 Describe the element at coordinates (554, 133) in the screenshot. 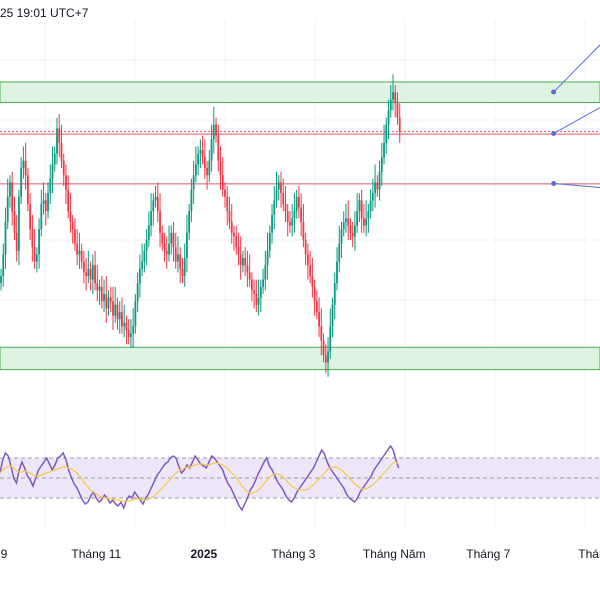

I see `trendline-anchor-point` at that location.